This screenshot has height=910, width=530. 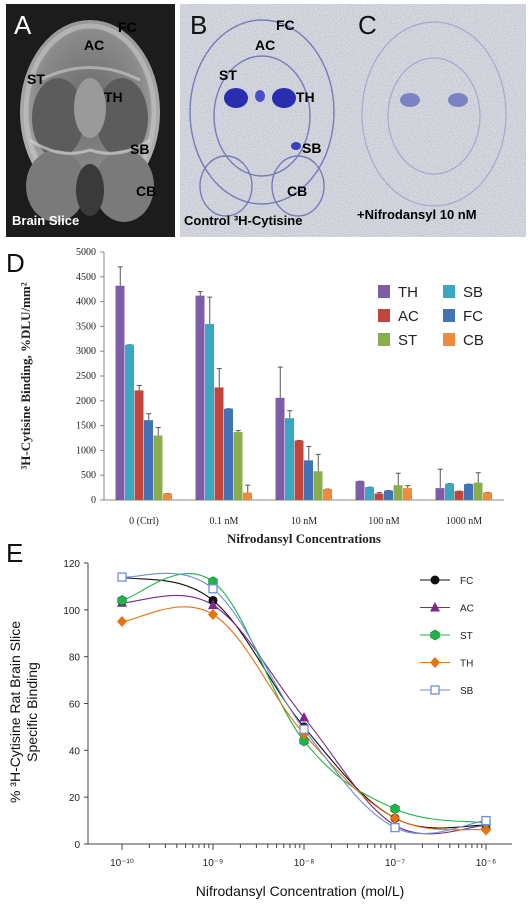 I want to click on region-label-fc-b: FC, so click(x=285, y=25).